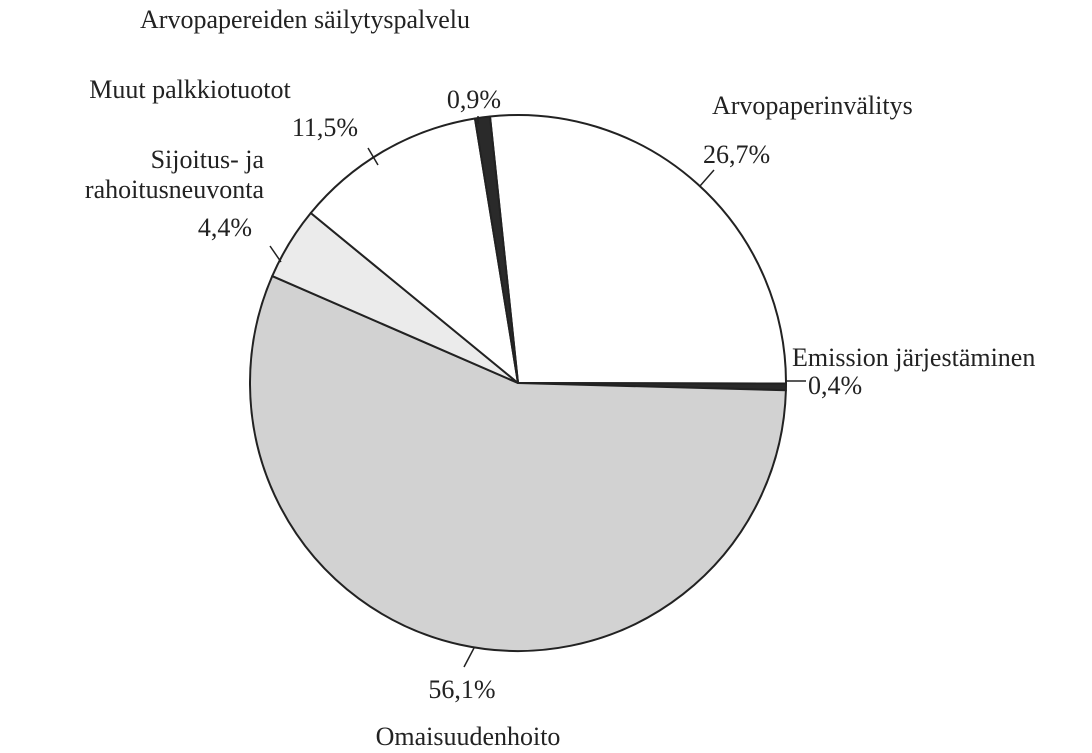 The width and height of the screenshot is (1092, 753). What do you see at coordinates (474, 99) in the screenshot?
I see `value-label: 0,9%` at bounding box center [474, 99].